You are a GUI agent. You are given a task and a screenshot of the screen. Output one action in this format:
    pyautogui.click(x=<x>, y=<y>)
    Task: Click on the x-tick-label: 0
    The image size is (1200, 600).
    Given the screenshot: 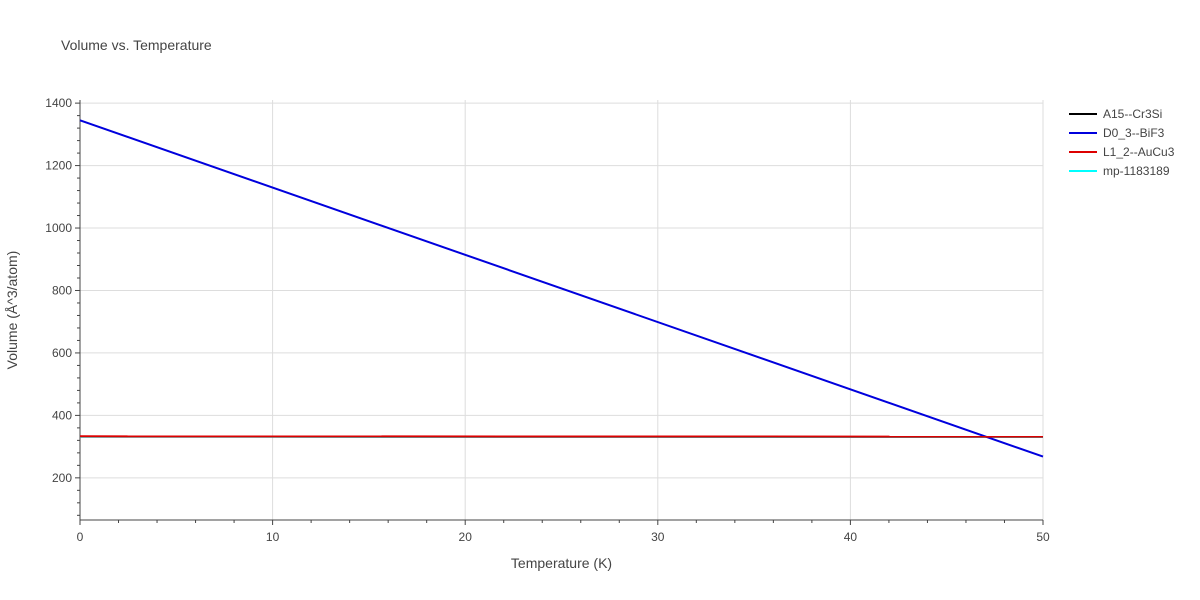 What is the action you would take?
    pyautogui.click(x=80, y=537)
    